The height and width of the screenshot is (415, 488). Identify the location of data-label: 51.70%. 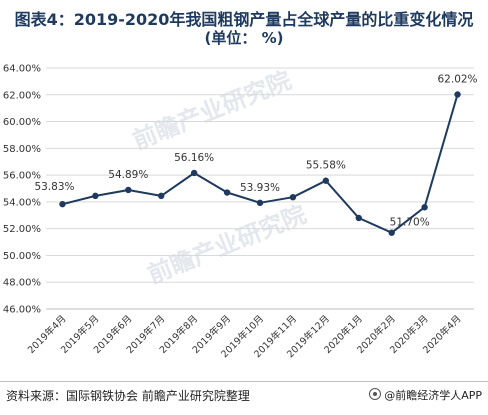
(410, 223).